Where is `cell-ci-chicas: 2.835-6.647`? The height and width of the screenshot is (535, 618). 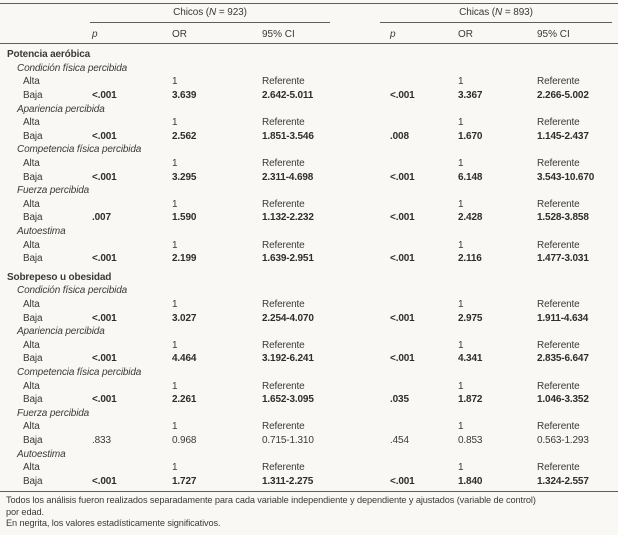 cell-ci-chicas: 2.835-6.647 is located at coordinates (563, 359).